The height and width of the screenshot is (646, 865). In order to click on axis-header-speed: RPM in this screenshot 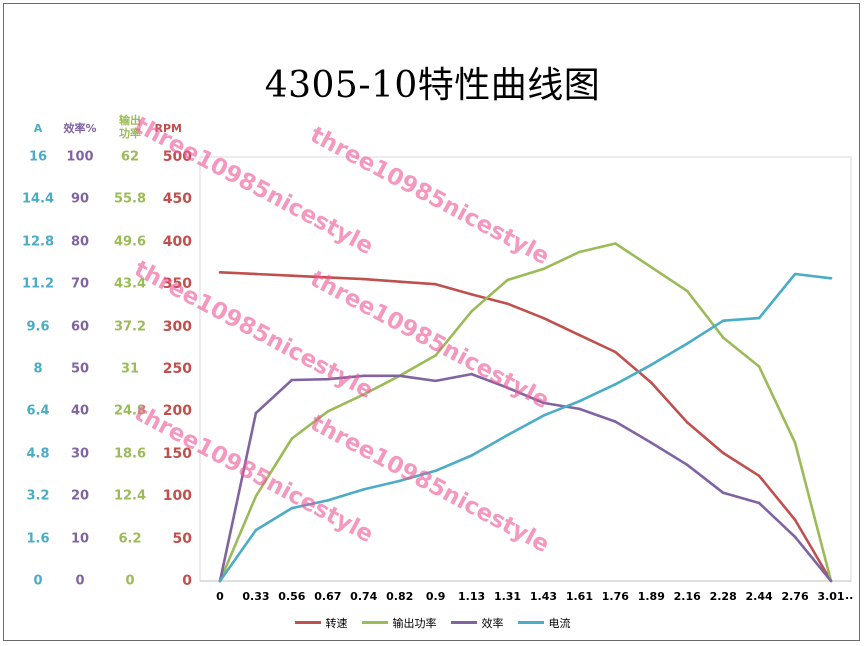, I will do `click(168, 128)`.